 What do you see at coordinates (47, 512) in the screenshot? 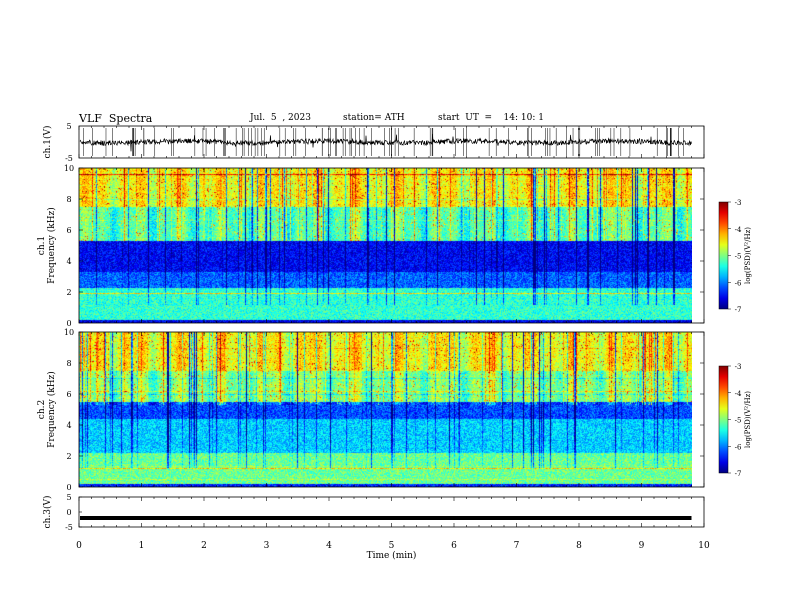
I see `ch3-ylabel: ch.3(V)` at bounding box center [47, 512].